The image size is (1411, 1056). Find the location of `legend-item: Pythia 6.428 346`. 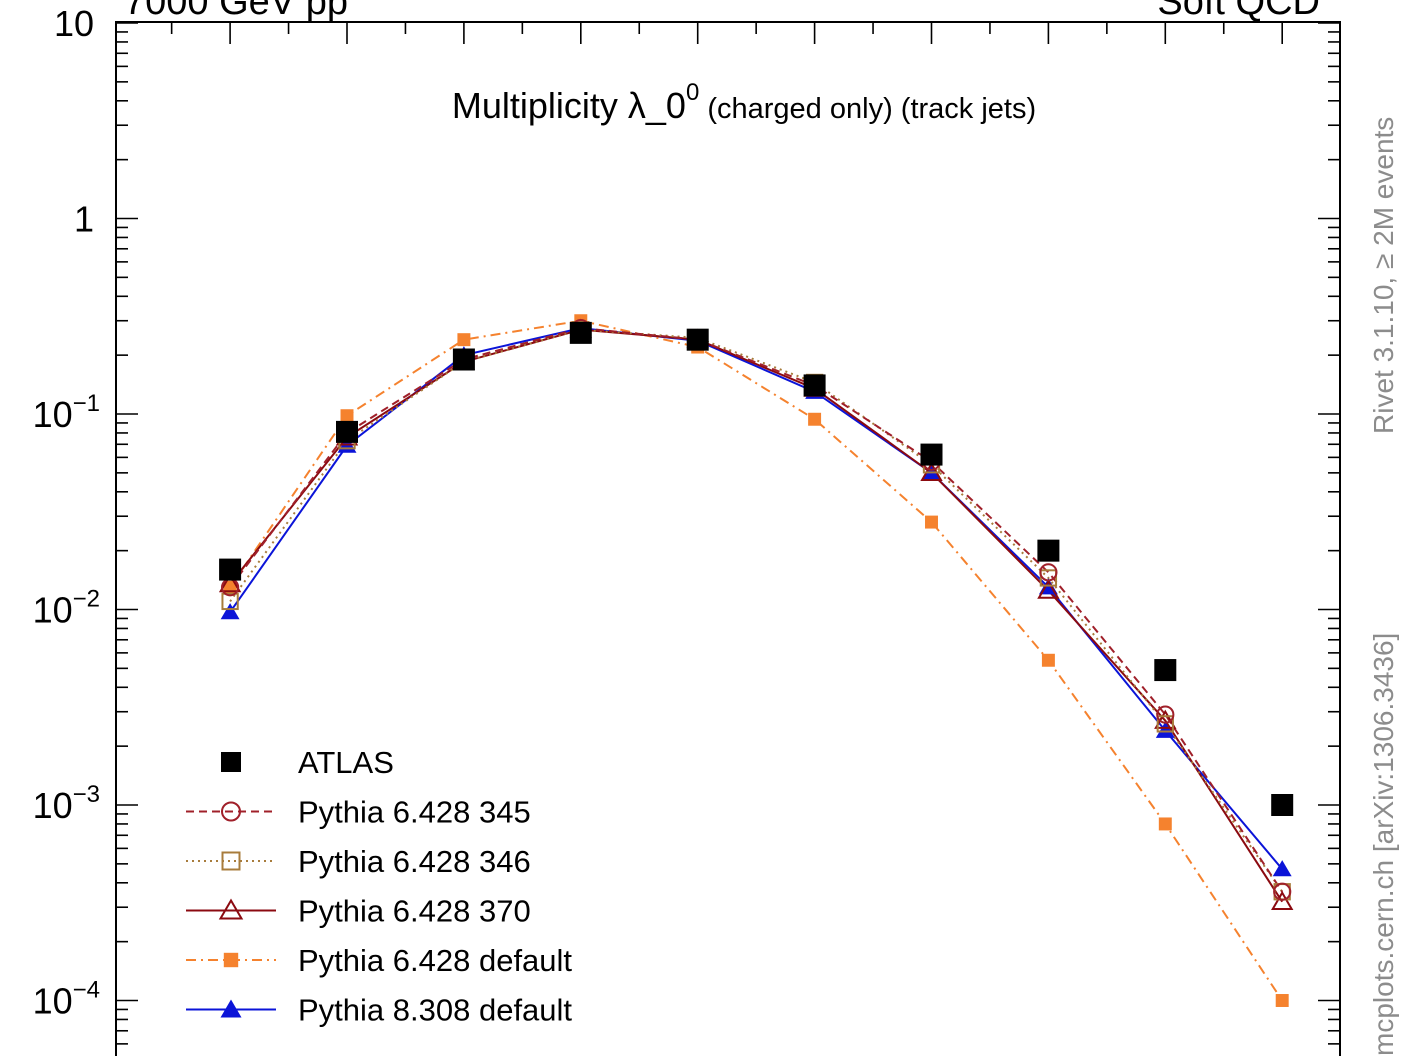

legend-item: Pythia 6.428 346 is located at coordinates (358, 861).